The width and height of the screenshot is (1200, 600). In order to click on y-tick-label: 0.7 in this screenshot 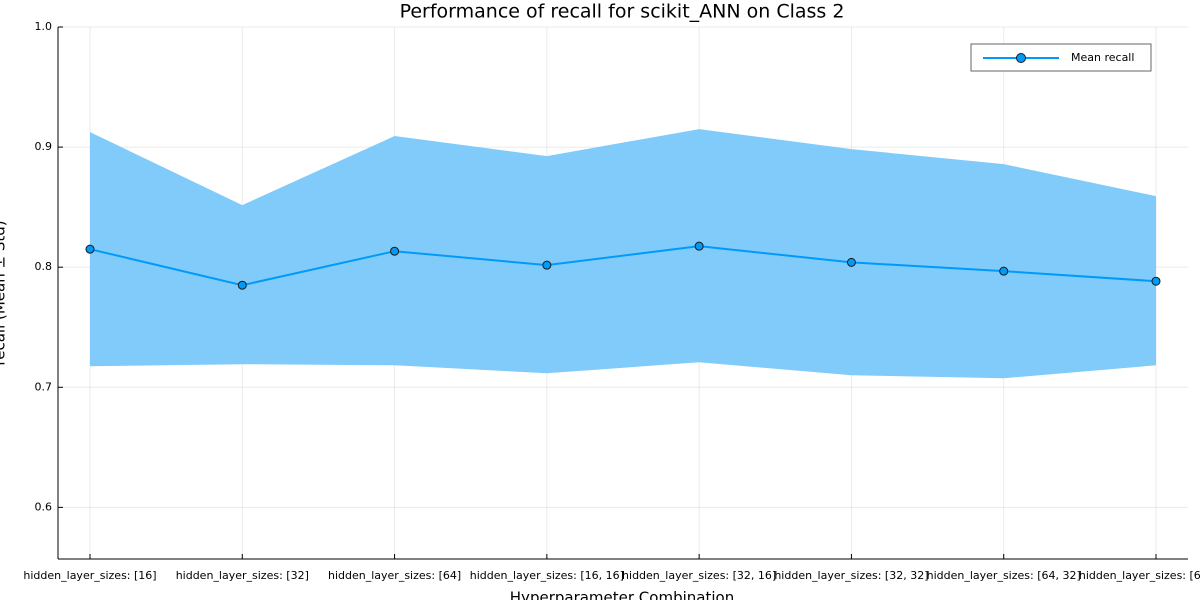, I will do `click(44, 386)`.